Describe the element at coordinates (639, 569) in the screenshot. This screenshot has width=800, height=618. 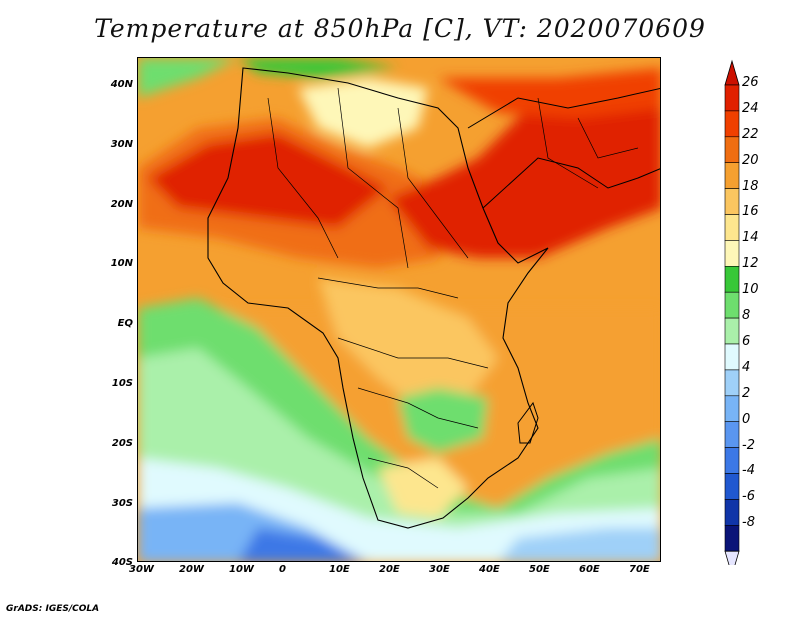
I see `lon-label: 70E` at that location.